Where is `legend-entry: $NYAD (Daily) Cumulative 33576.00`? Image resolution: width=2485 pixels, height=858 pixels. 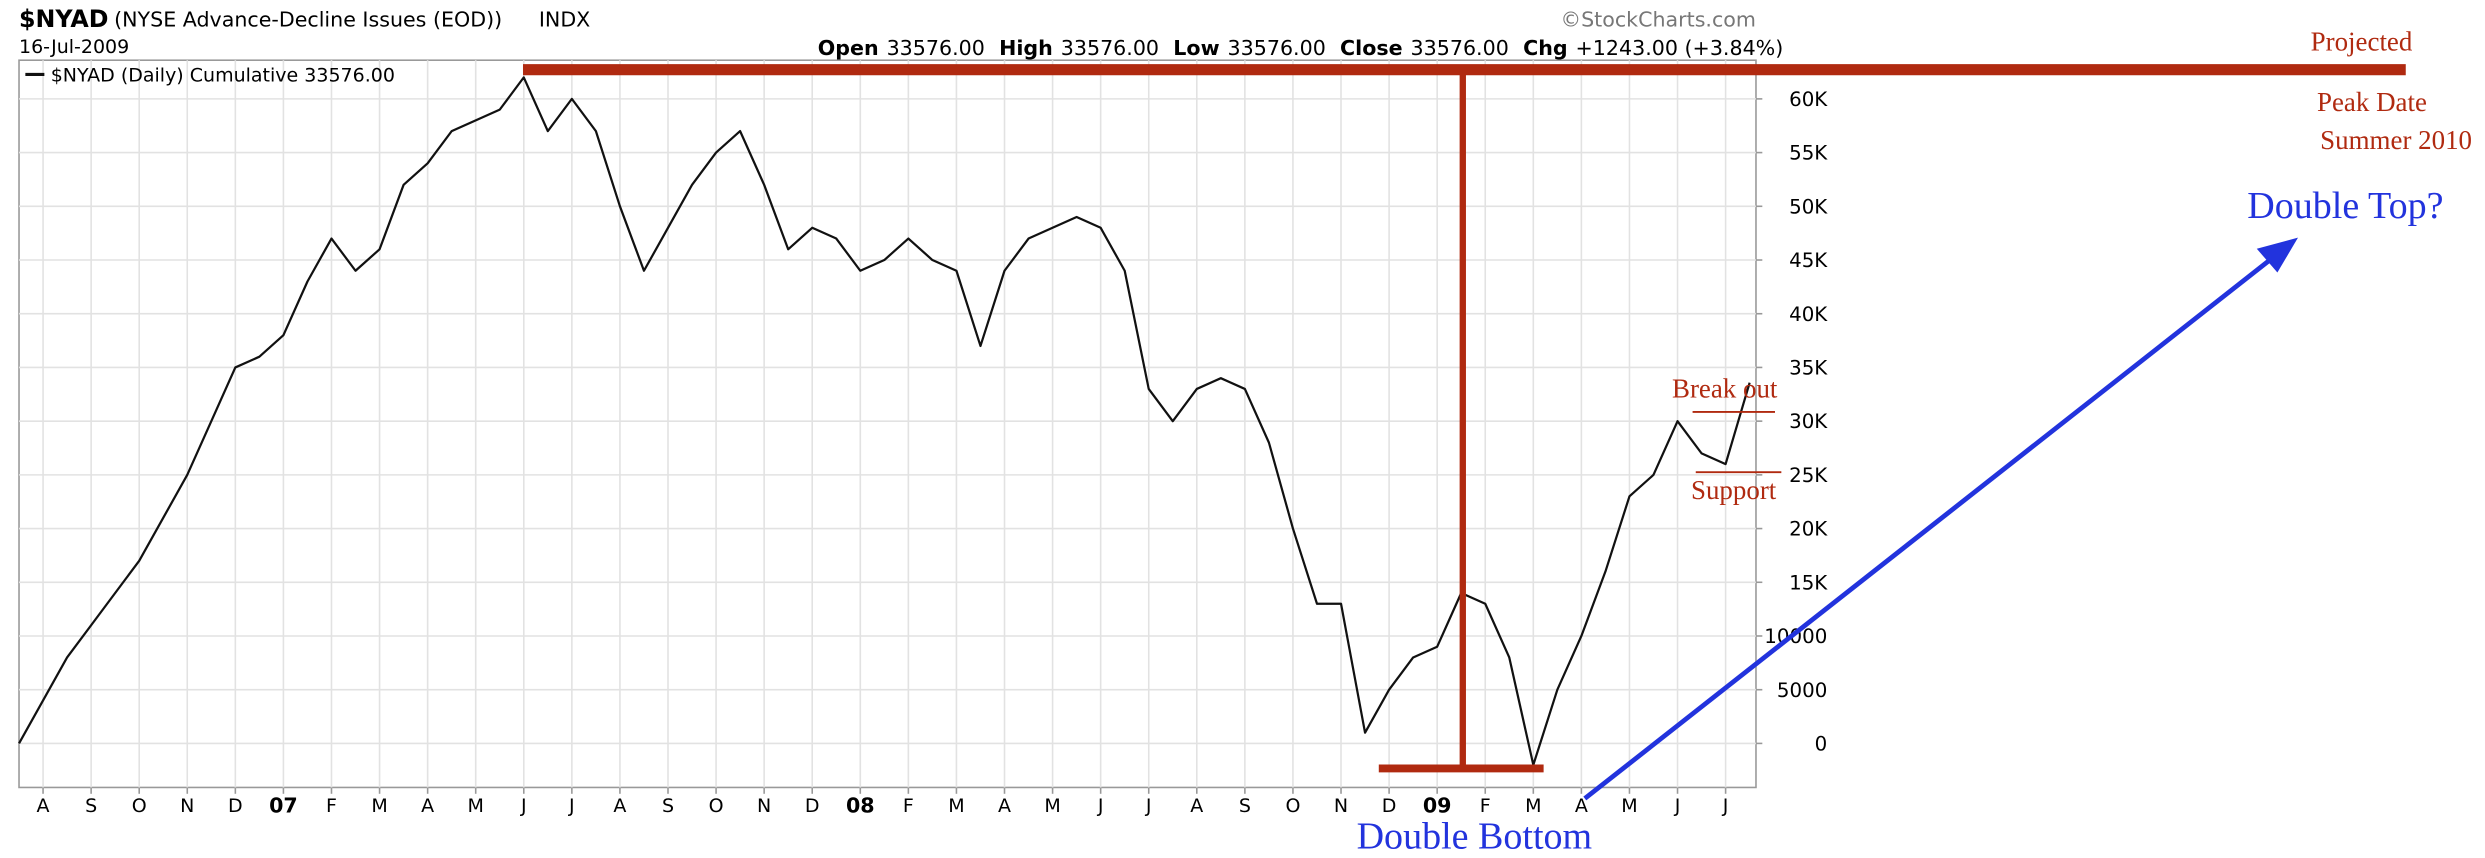
legend-entry: $NYAD (Daily) Cumulative 33576.00 is located at coordinates (223, 76).